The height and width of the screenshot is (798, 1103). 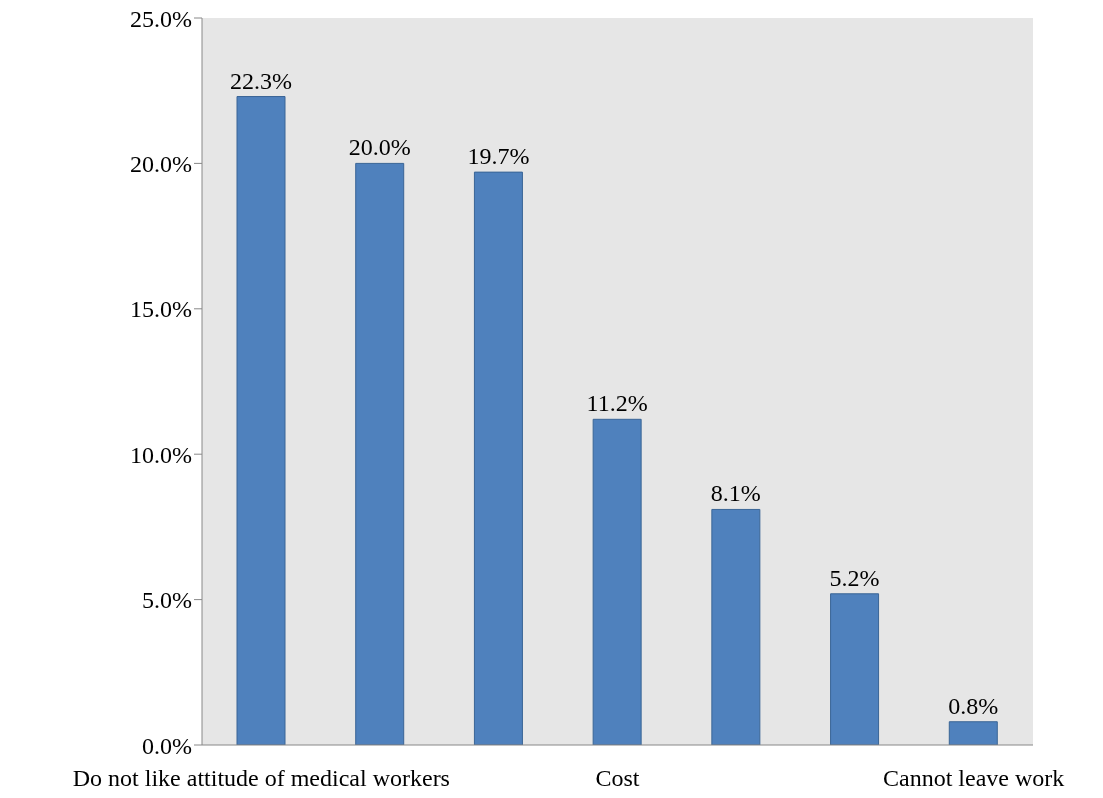 What do you see at coordinates (167, 745) in the screenshot?
I see `y-tick-label: 0.0%` at bounding box center [167, 745].